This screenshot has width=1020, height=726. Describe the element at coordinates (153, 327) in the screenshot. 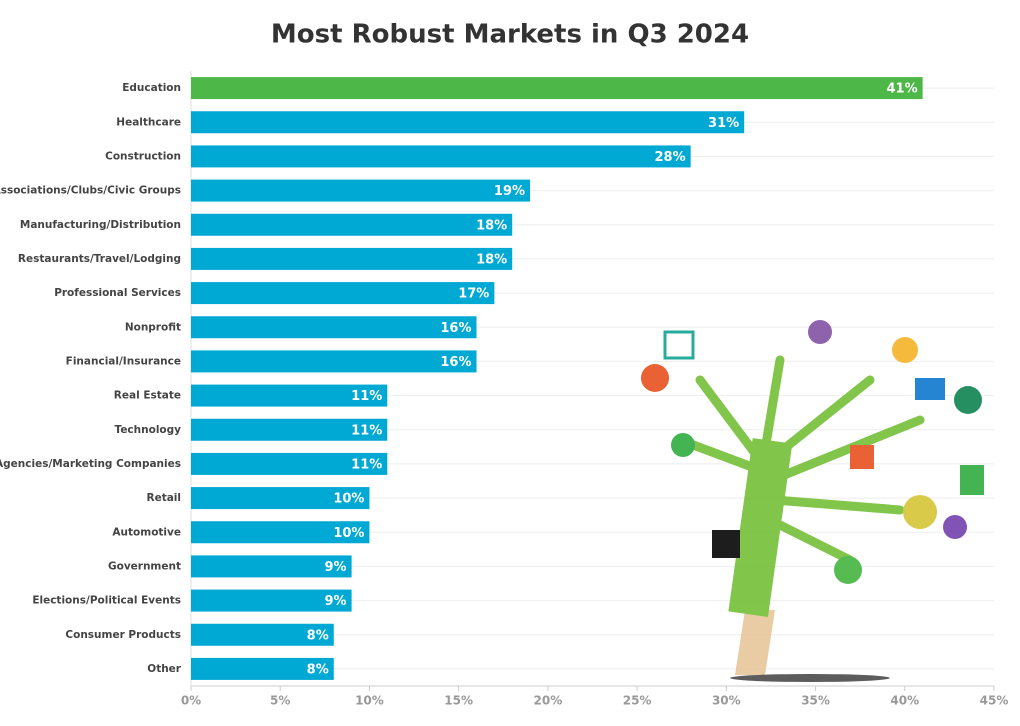

I see `y-tick-label: Nonprofit` at that location.